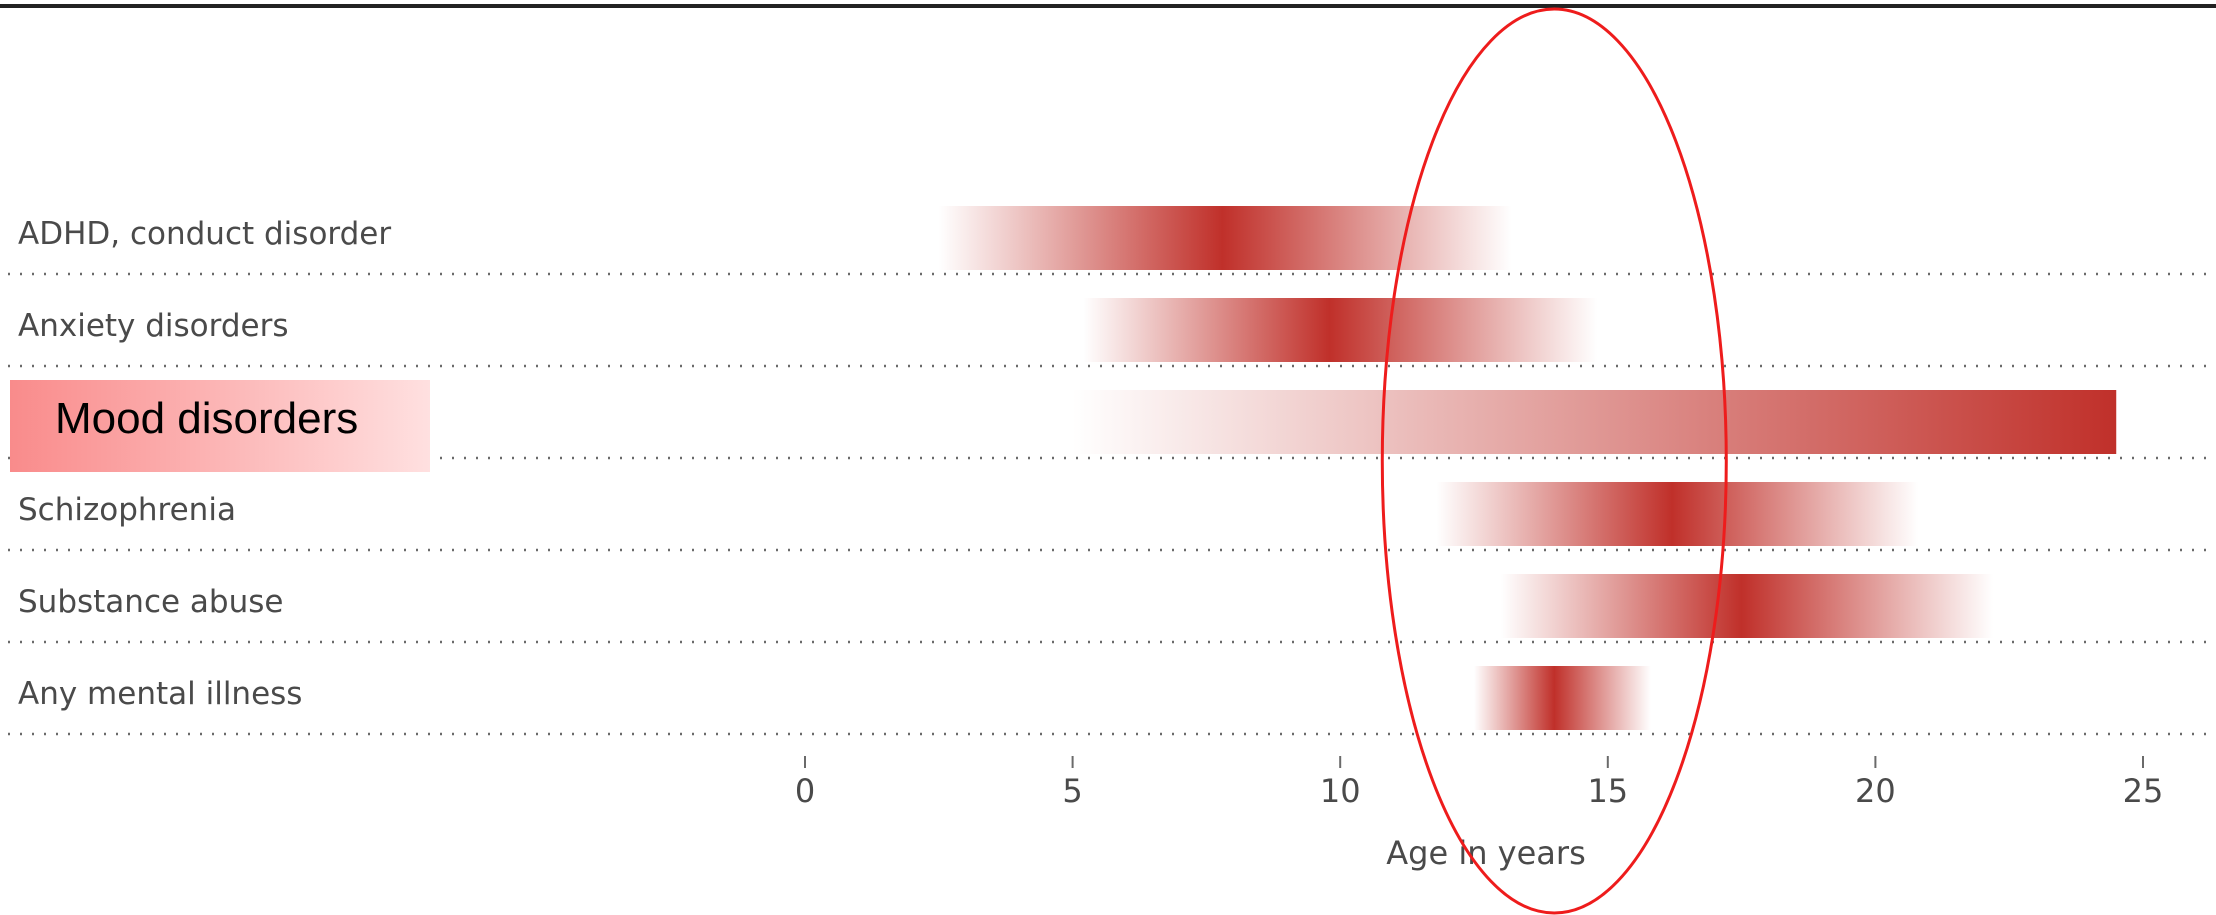 This screenshot has height=915, width=2216. What do you see at coordinates (160, 694) in the screenshot?
I see `category-label-5: Any mental illness` at bounding box center [160, 694].